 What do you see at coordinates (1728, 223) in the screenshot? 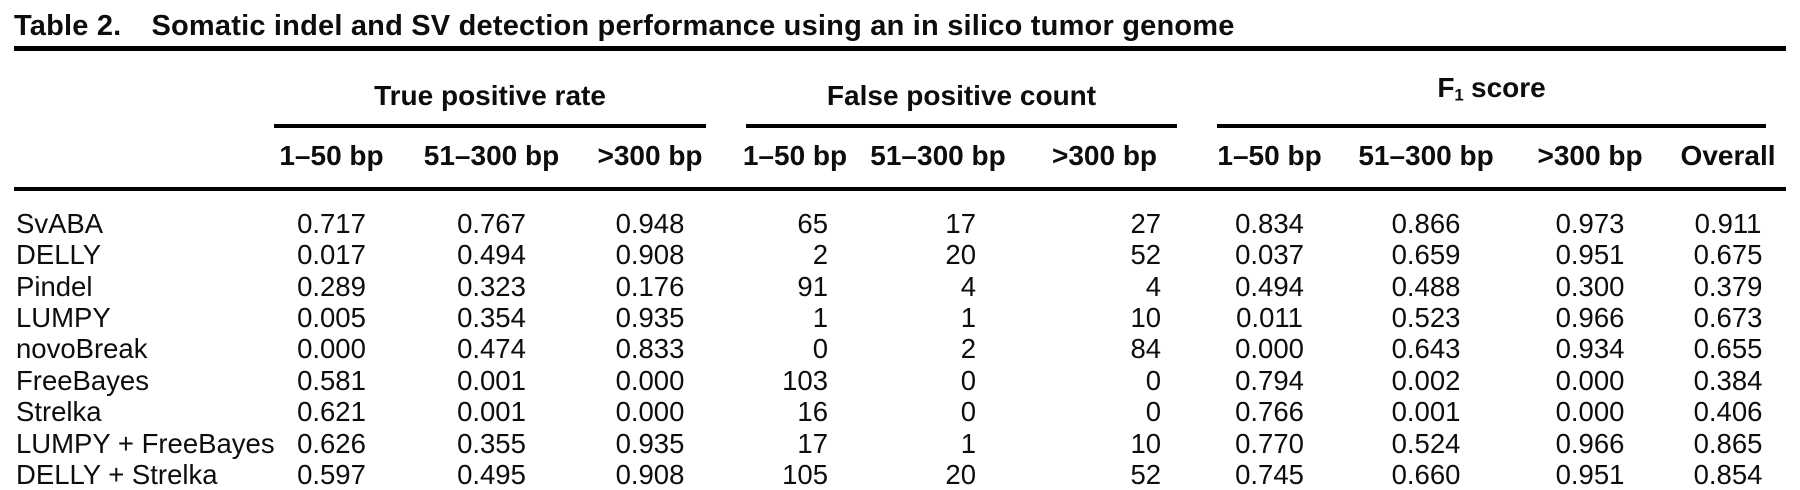
I see `f1-overall-cell: 0.911` at bounding box center [1728, 223].